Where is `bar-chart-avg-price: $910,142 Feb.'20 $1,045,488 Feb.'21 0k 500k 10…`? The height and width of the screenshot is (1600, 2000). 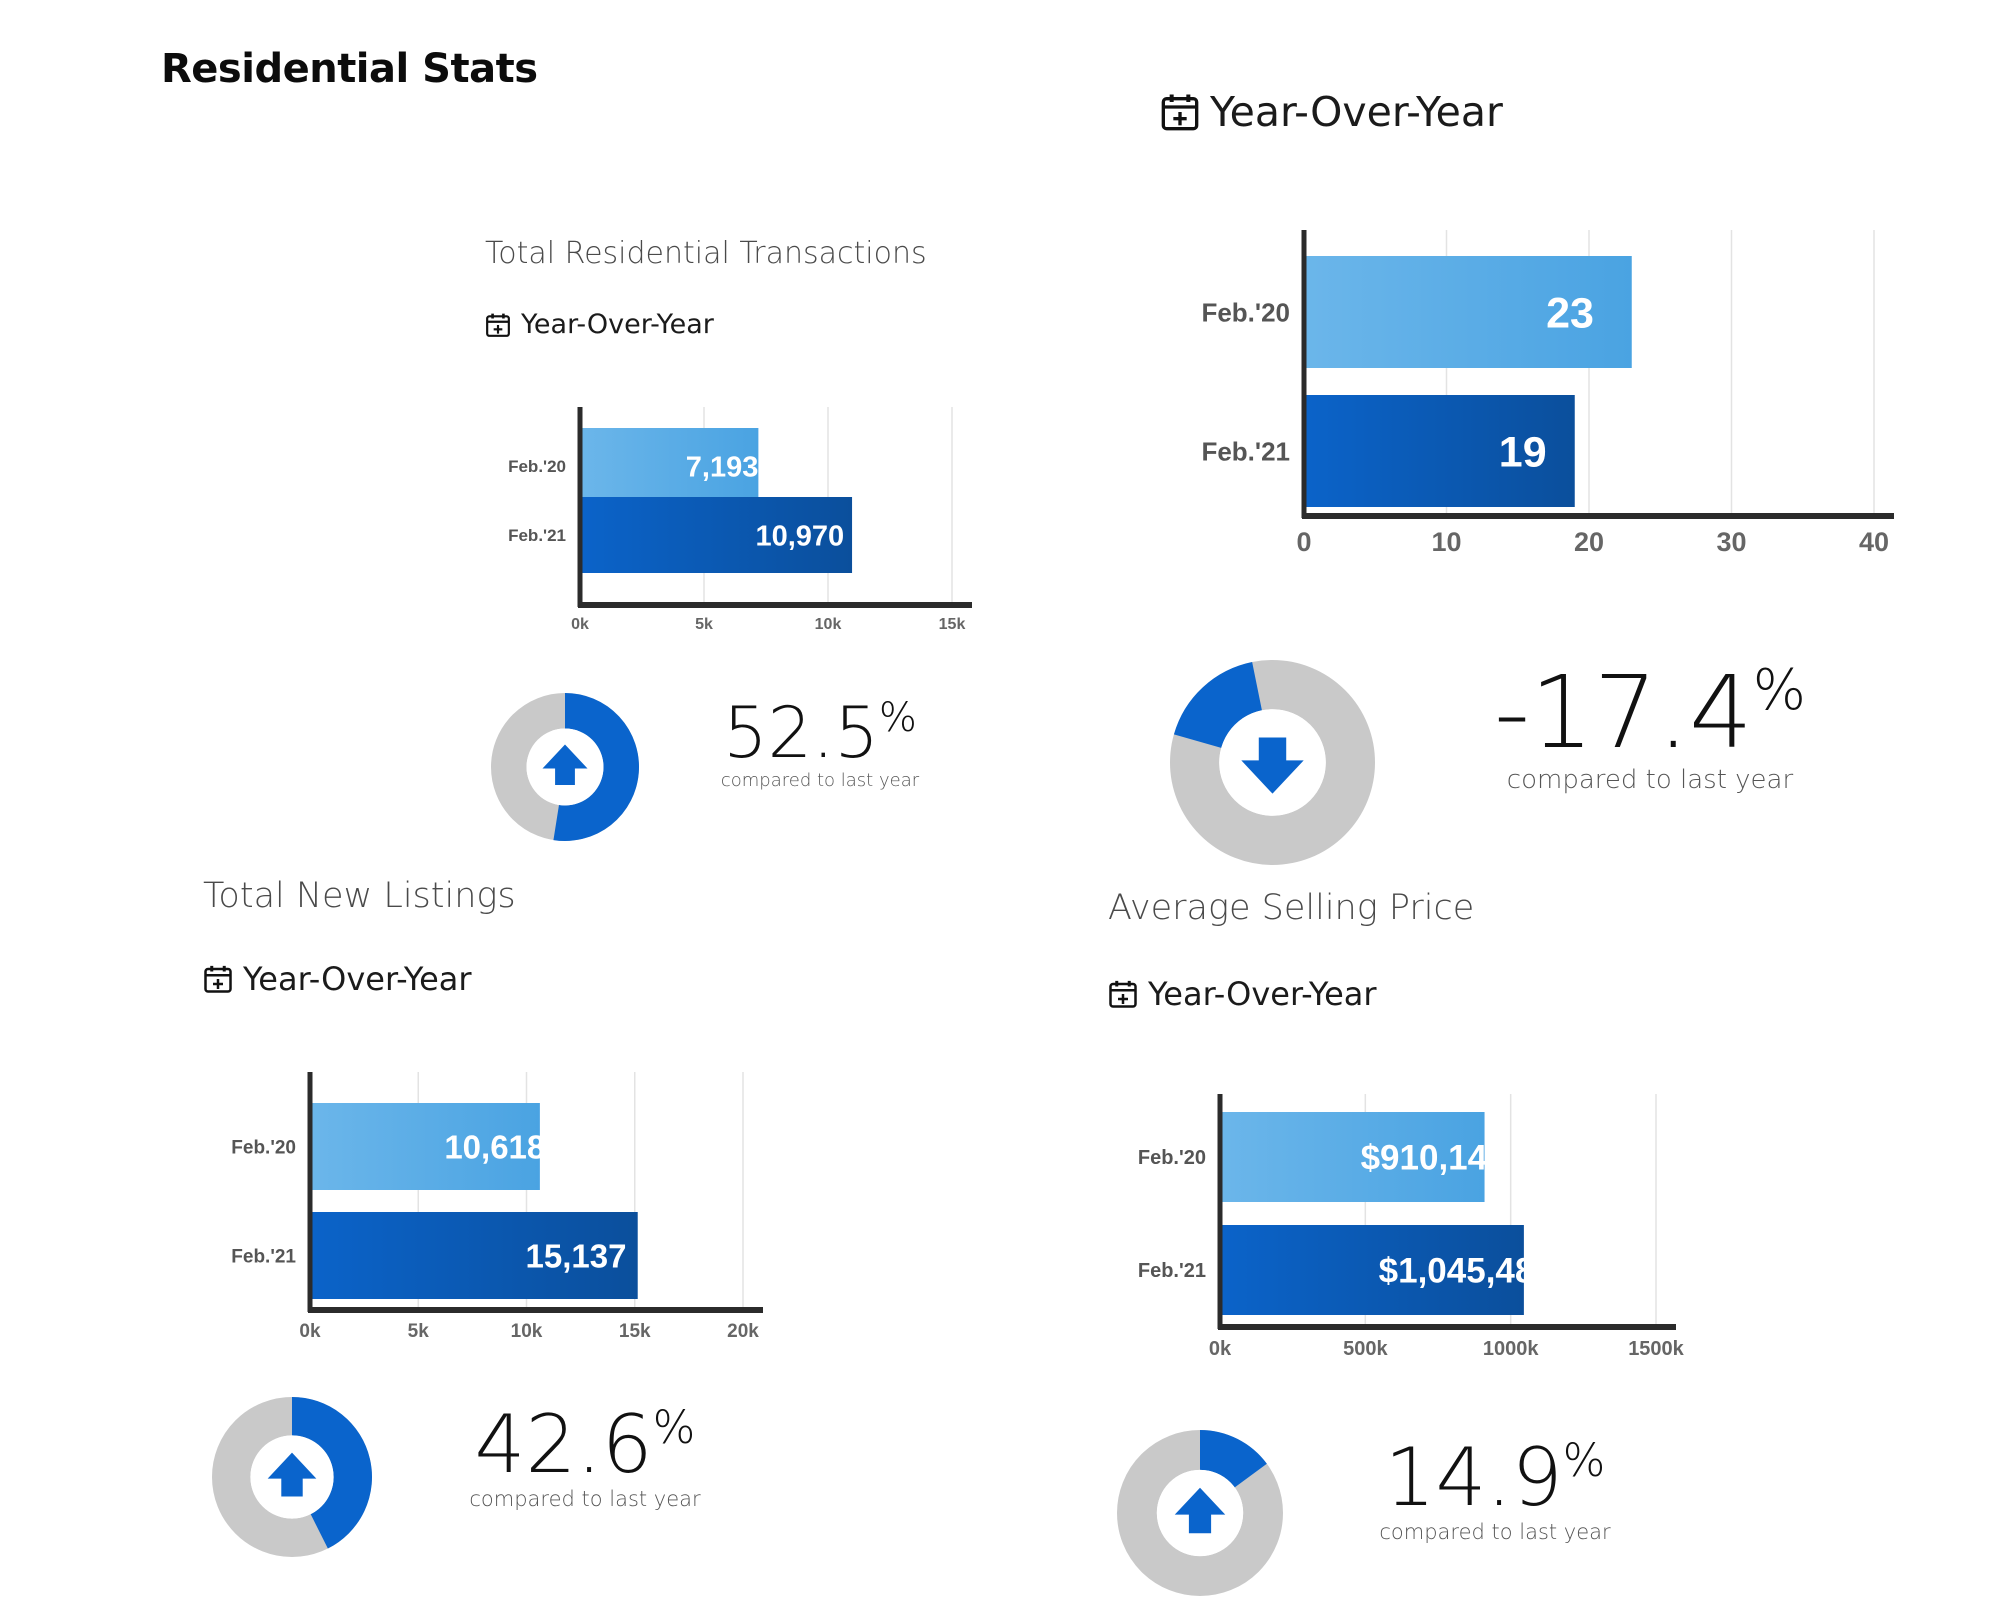
bar-chart-avg-price: $910,142 Feb.'20 $1,045,488 Feb.'21 0k 500k 10… is located at coordinates (1411, 1227).